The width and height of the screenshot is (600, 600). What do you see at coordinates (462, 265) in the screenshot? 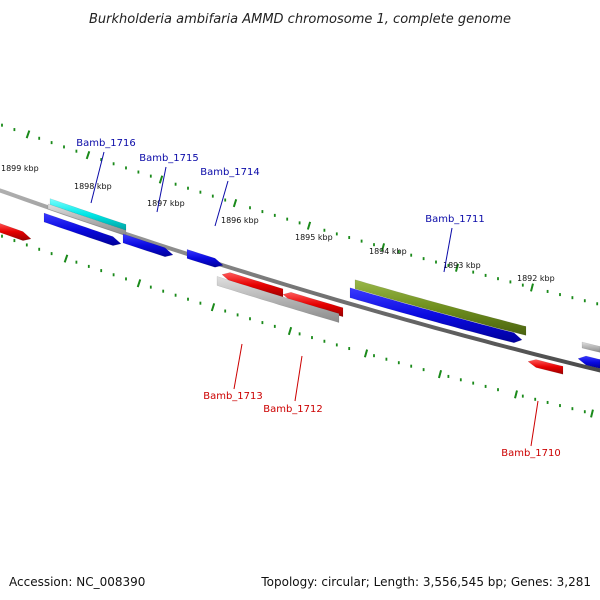
I see `tick-label: 1893 kbp` at bounding box center [462, 265].